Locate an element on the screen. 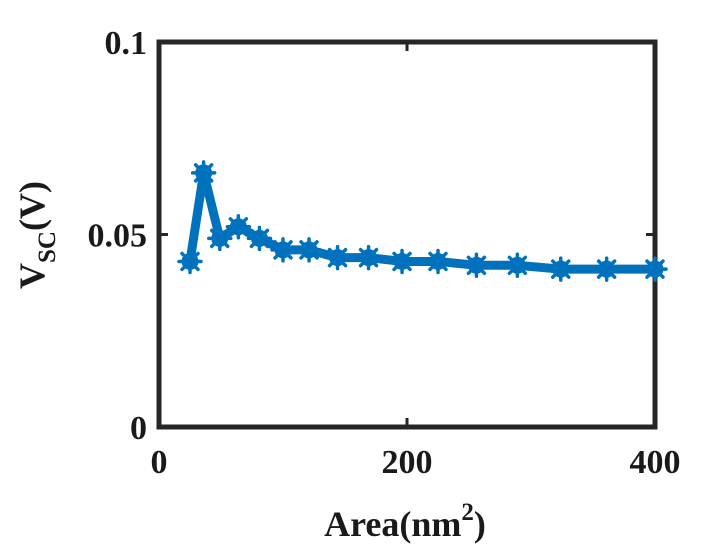  y-tick-label: 0.05 is located at coordinates (118, 236).